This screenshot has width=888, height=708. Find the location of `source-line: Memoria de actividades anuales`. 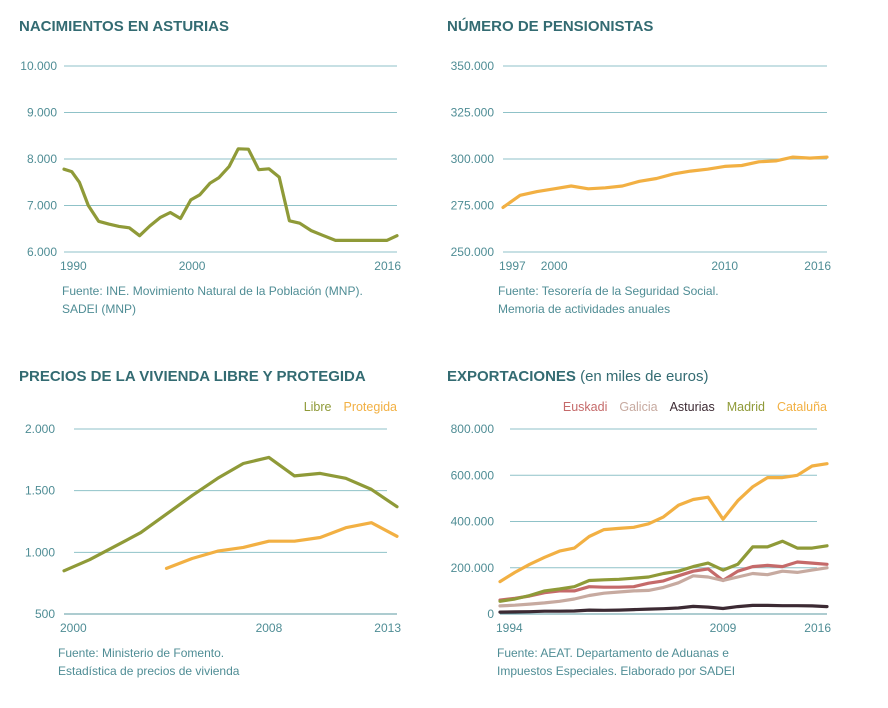

source-line: Memoria de actividades anuales is located at coordinates (584, 309).